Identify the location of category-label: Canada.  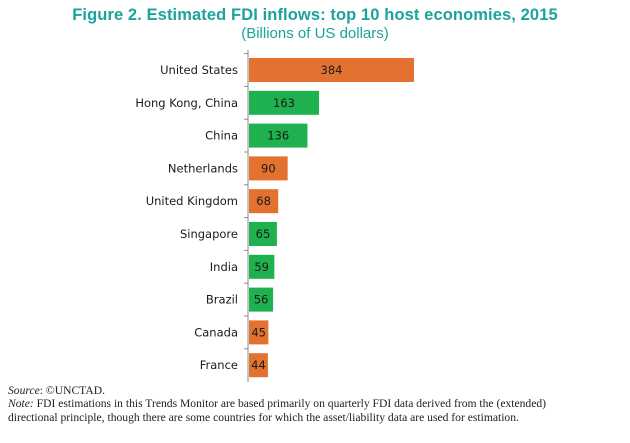
(216, 332).